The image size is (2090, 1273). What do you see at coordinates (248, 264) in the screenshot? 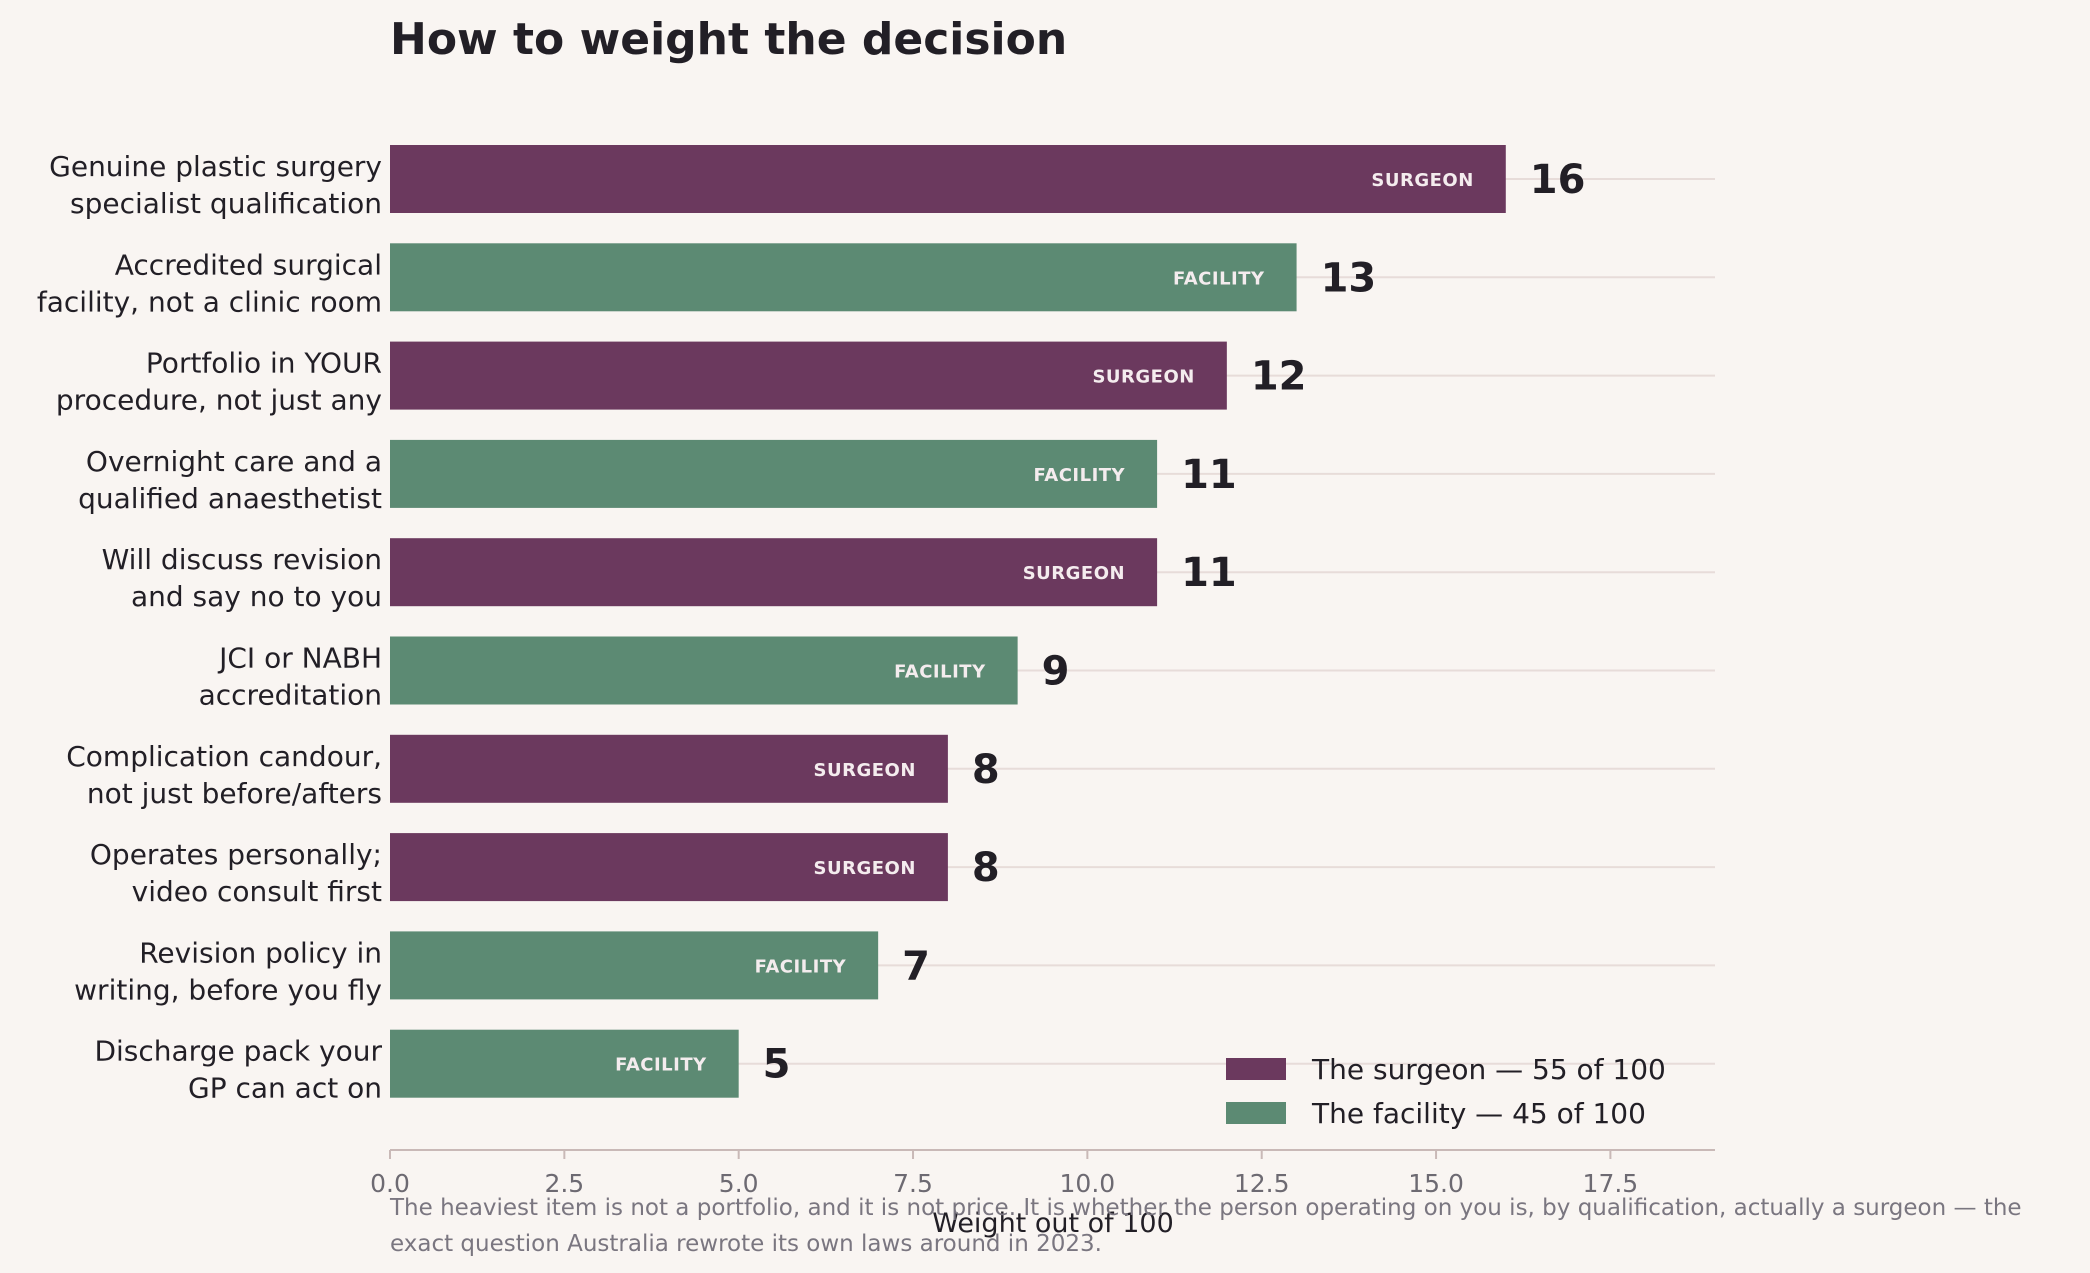
I see `category-label-line: Accredited surgical` at bounding box center [248, 264].